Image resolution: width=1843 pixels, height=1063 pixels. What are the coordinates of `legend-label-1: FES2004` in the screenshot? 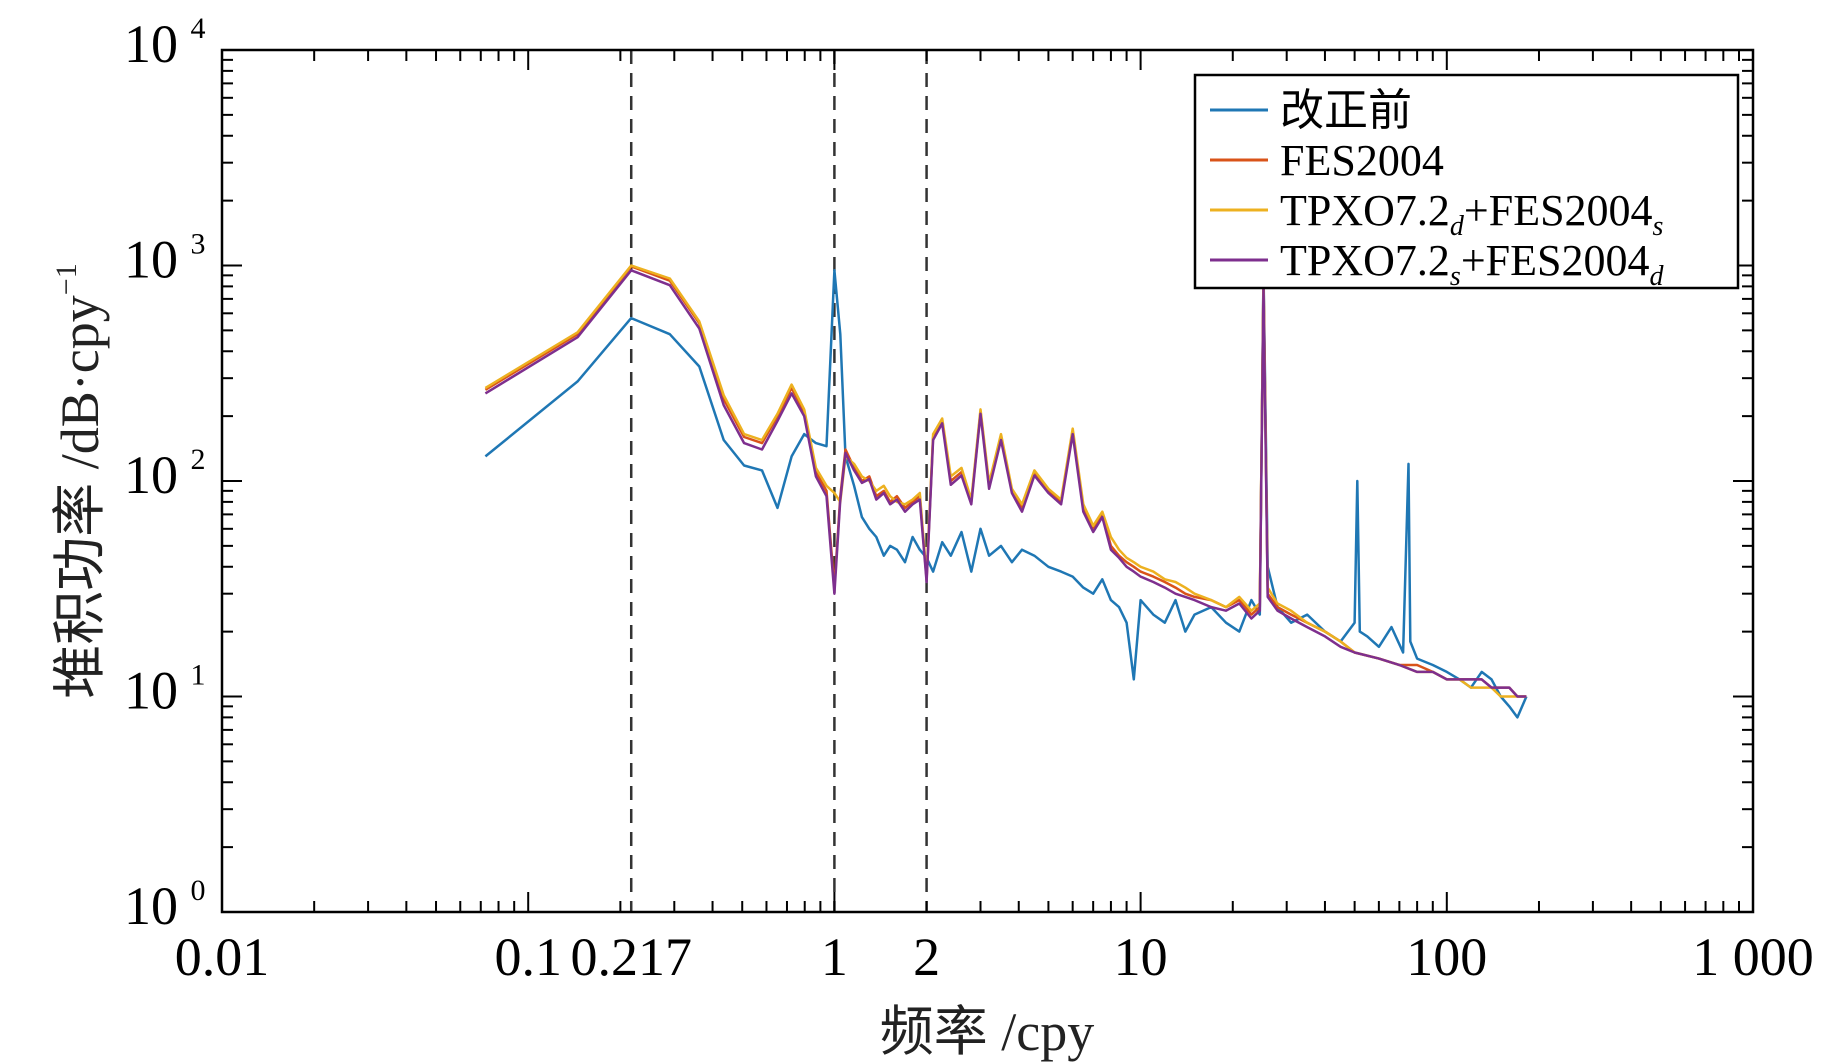 It's located at (1362, 160).